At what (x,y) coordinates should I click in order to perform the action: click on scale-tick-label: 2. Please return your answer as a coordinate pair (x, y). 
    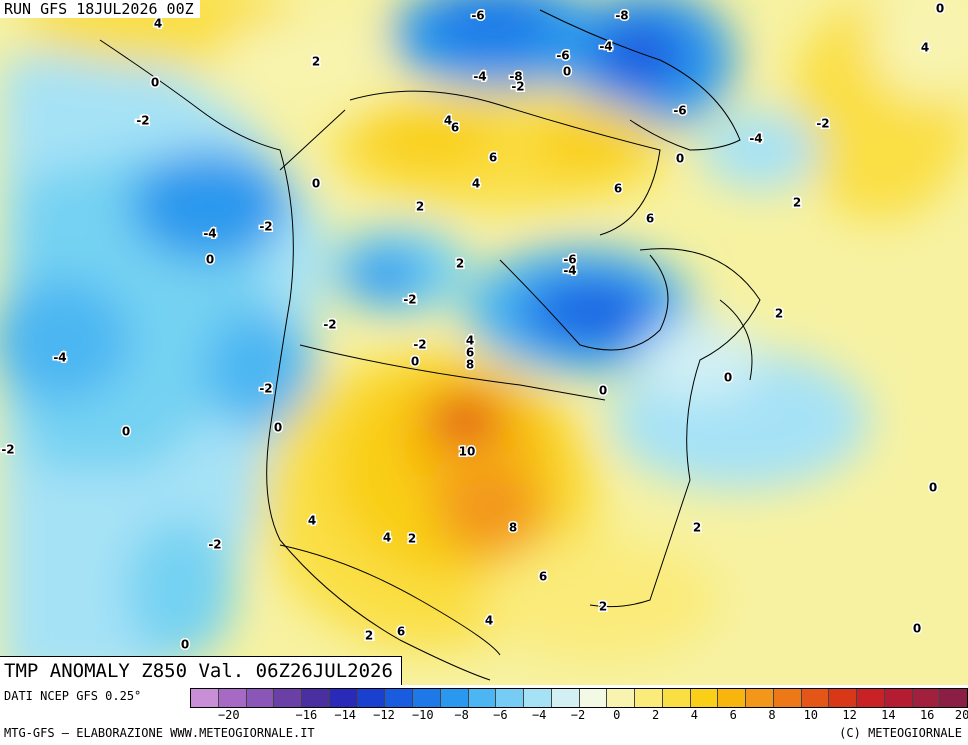
    Looking at the image, I should click on (655, 715).